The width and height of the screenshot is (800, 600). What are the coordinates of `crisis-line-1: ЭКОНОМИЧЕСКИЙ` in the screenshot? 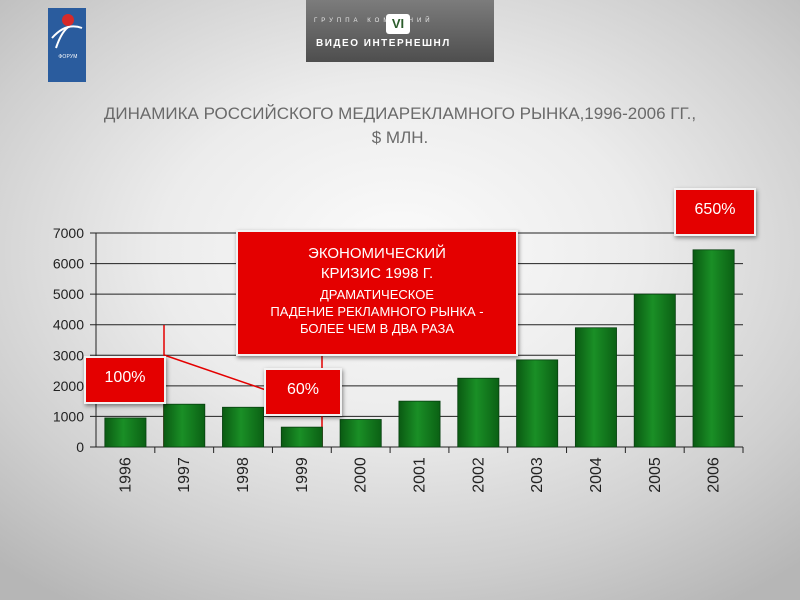 It's located at (377, 253).